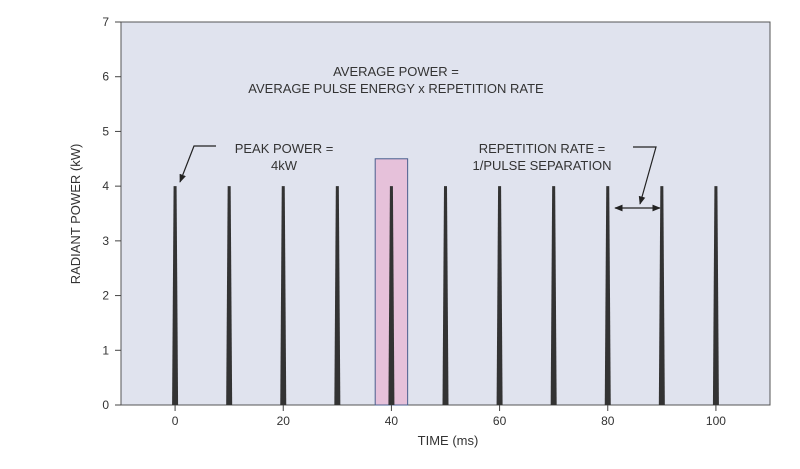 The height and width of the screenshot is (469, 800). What do you see at coordinates (197, 164) in the screenshot?
I see `peak-power-arrow` at bounding box center [197, 164].